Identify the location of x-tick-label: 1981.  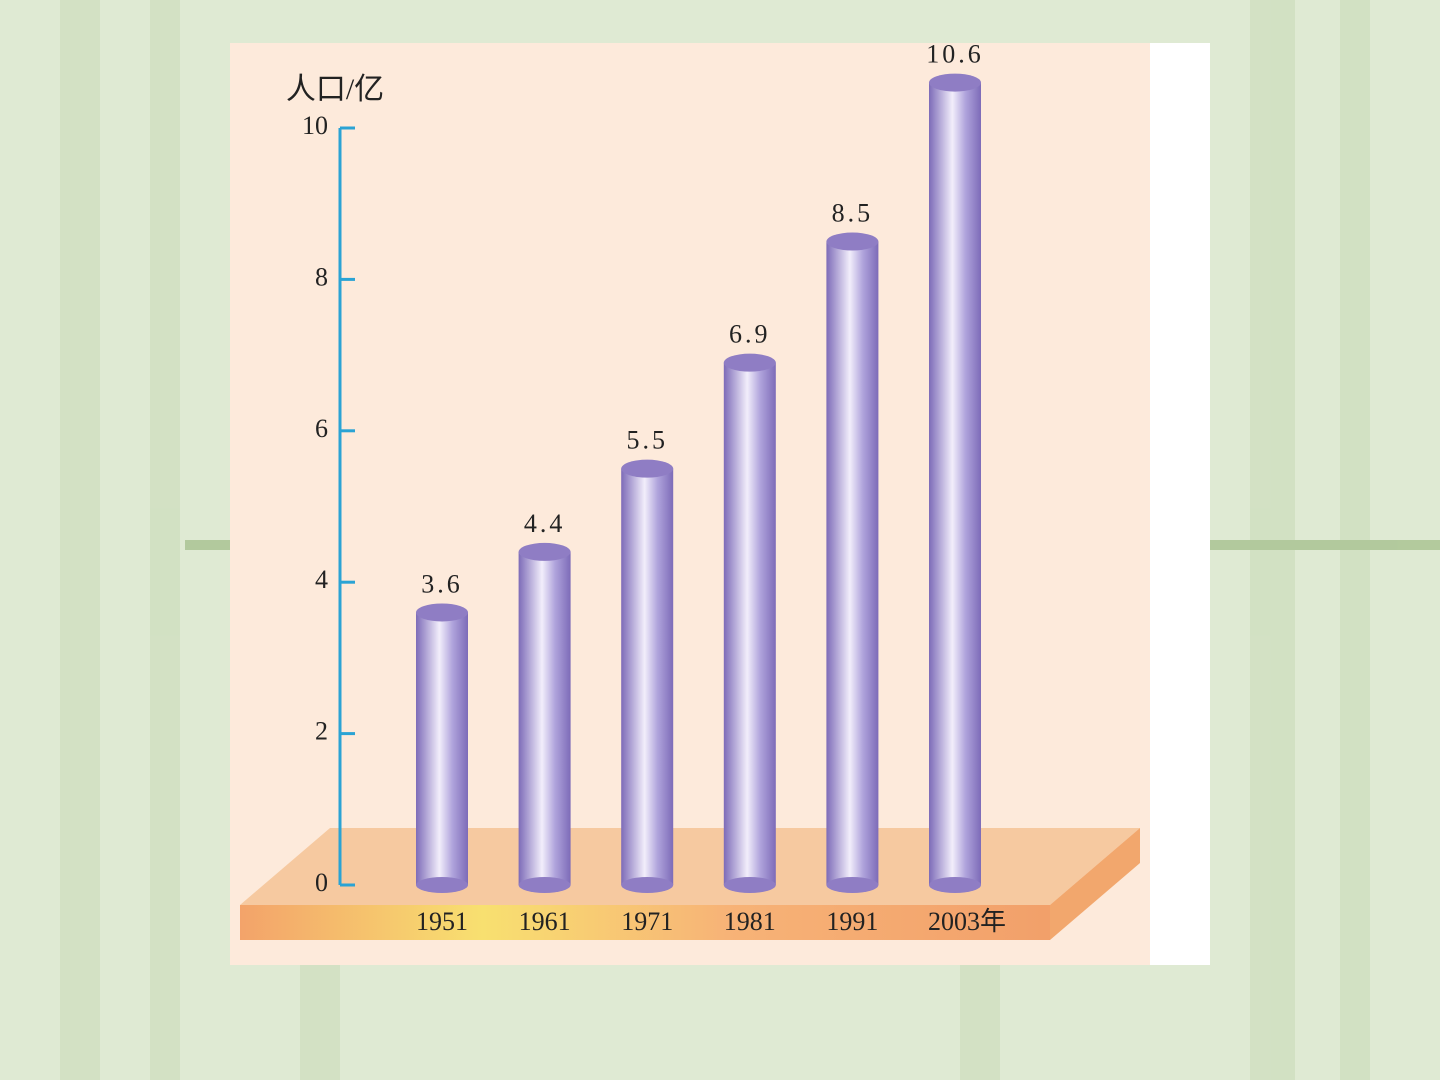
(750, 921).